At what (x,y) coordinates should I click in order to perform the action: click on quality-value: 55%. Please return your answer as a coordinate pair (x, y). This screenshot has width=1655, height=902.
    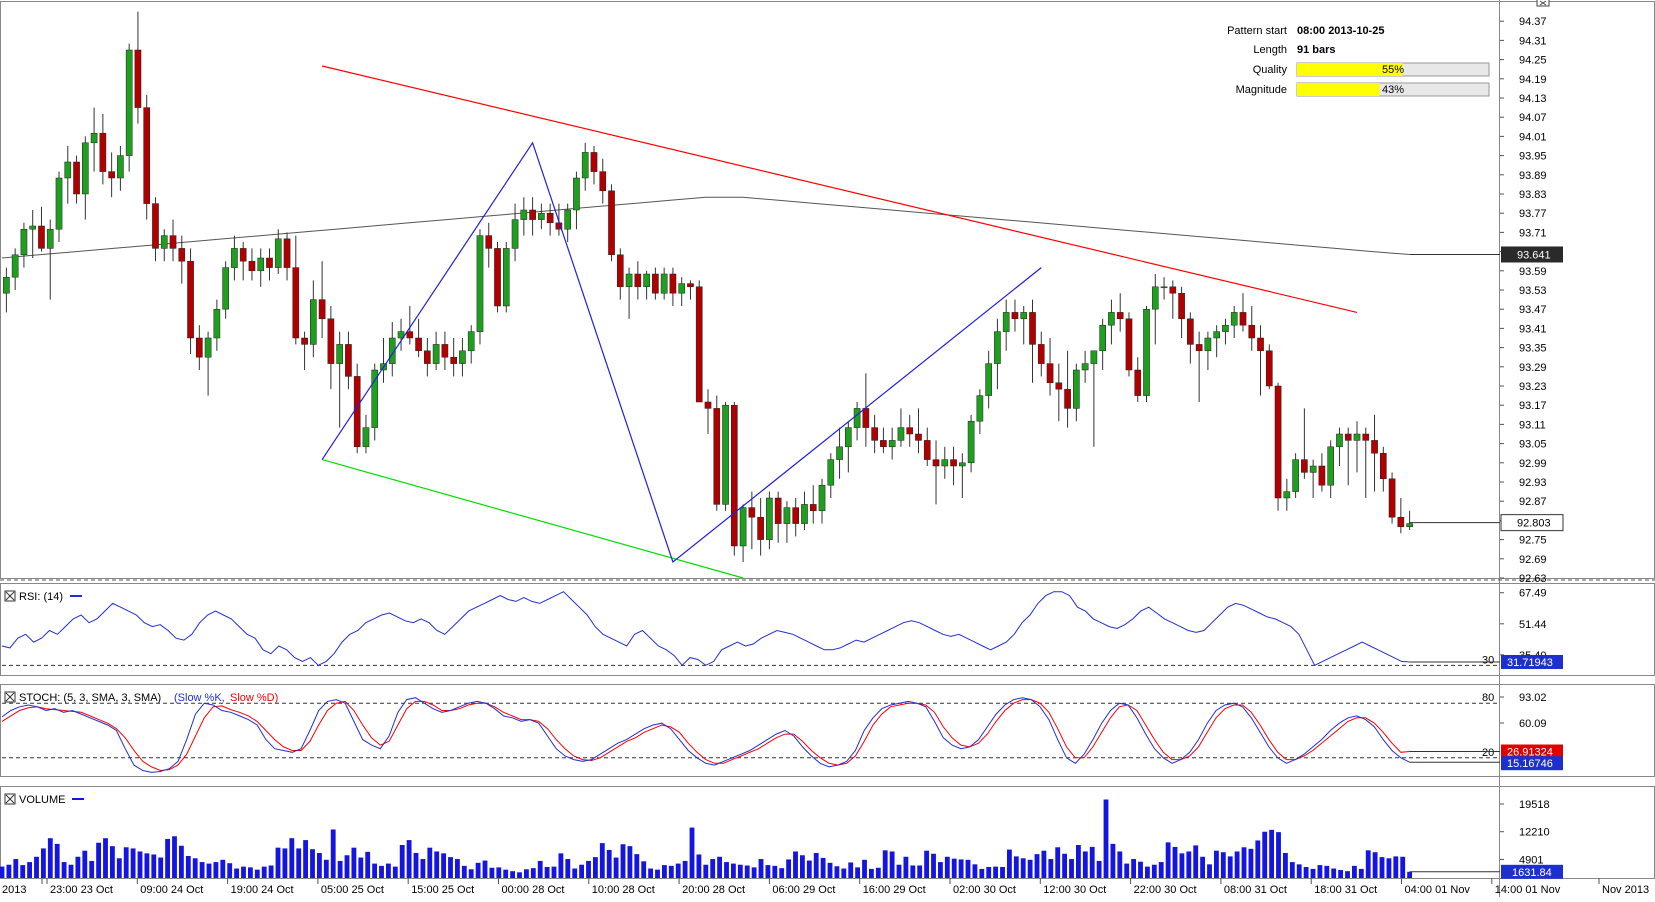
    Looking at the image, I should click on (1393, 70).